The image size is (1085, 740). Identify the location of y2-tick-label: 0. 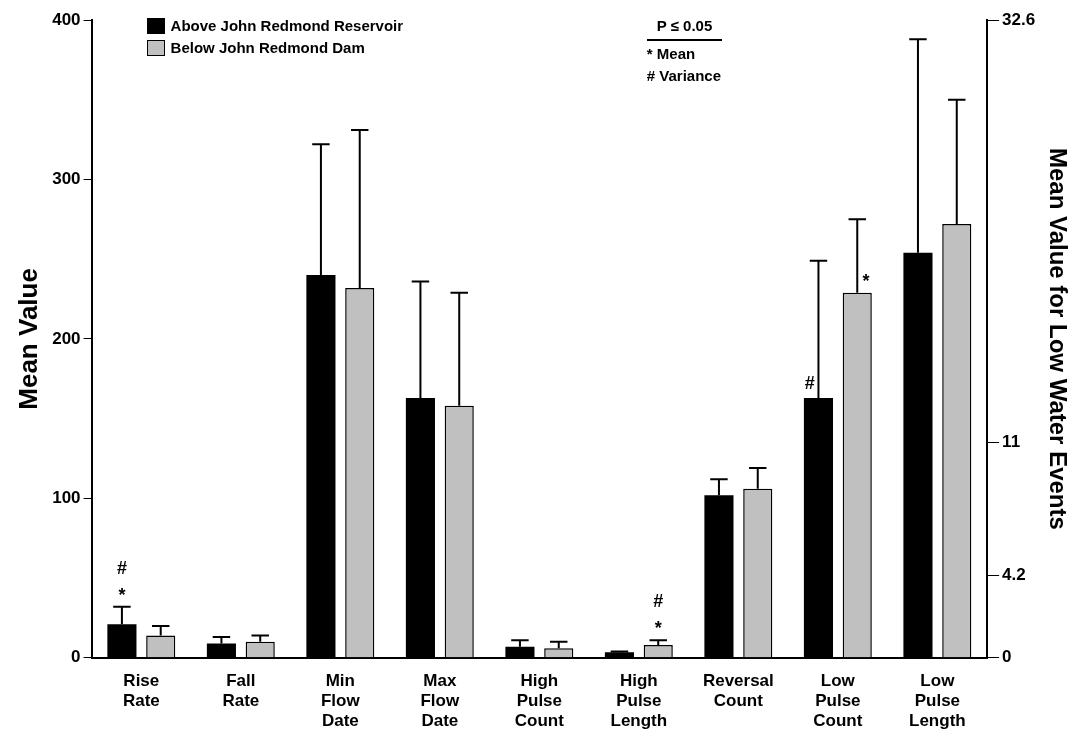
(1007, 657).